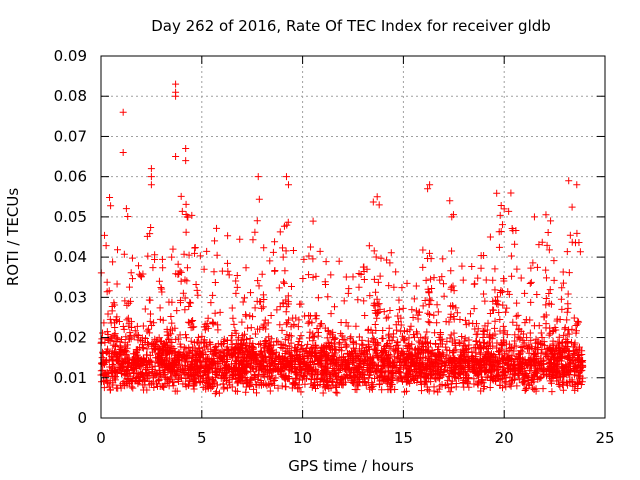 The image size is (640, 480). I want to click on x-tick-label: 10, so click(302, 438).